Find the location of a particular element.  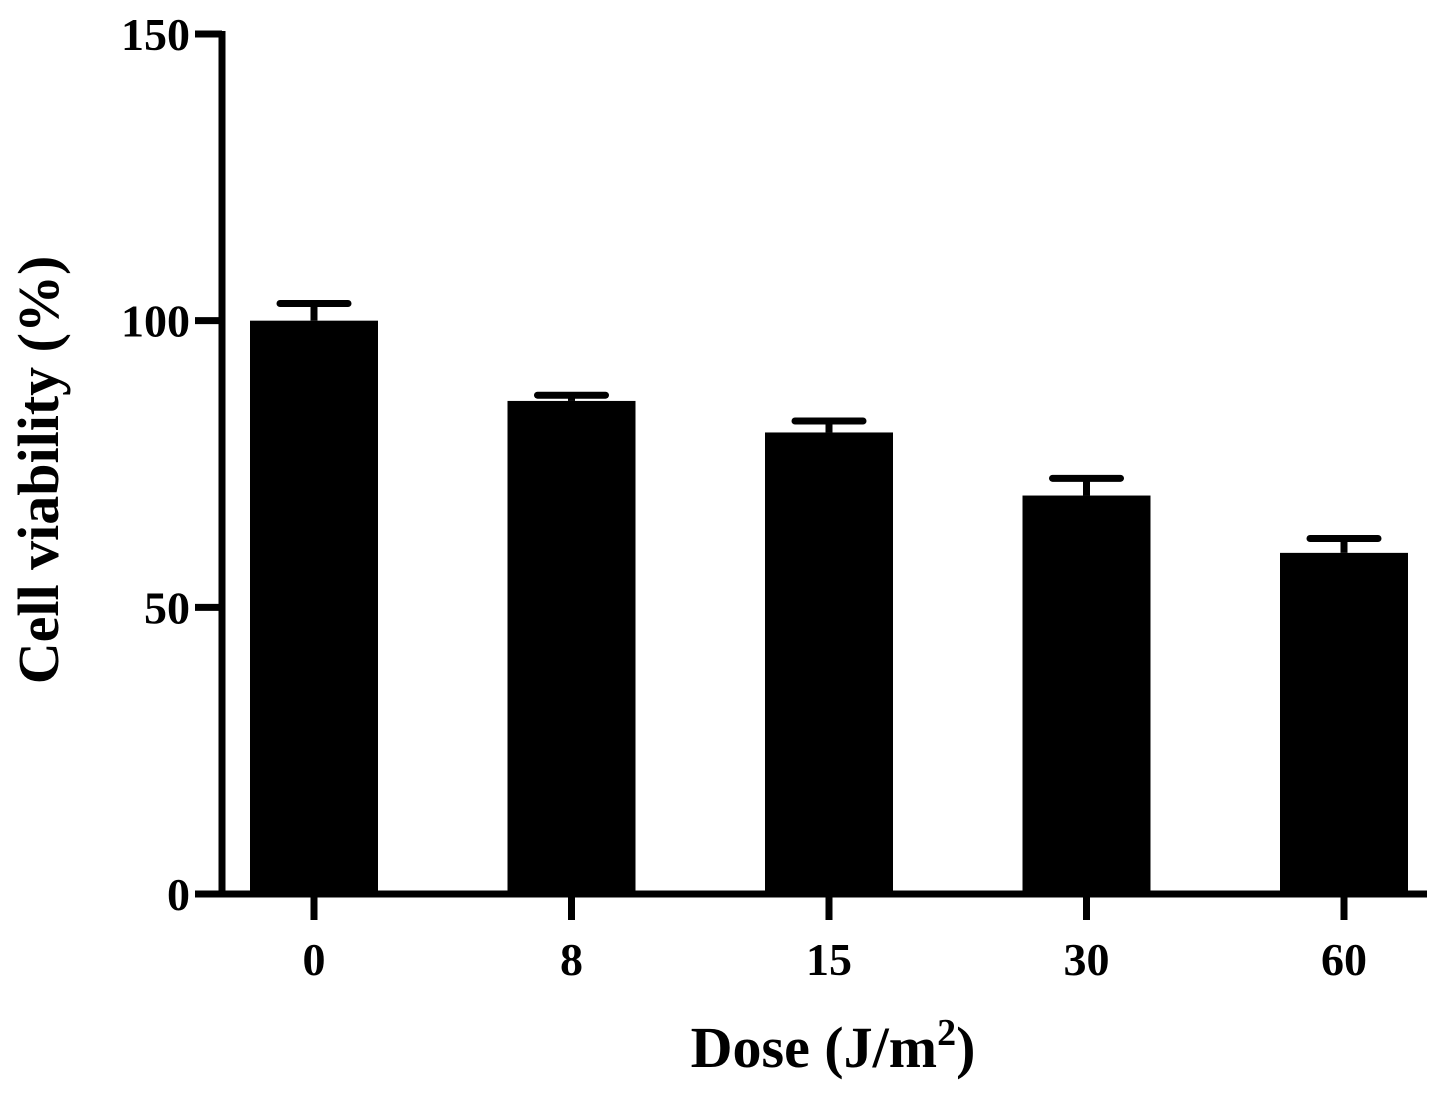

x-axis-label-suffix: ) is located at coordinates (965, 1047).